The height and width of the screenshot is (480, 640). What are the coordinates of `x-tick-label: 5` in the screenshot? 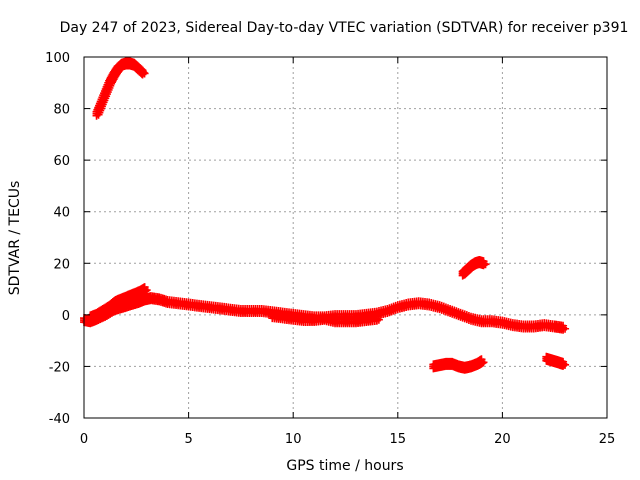 It's located at (188, 439).